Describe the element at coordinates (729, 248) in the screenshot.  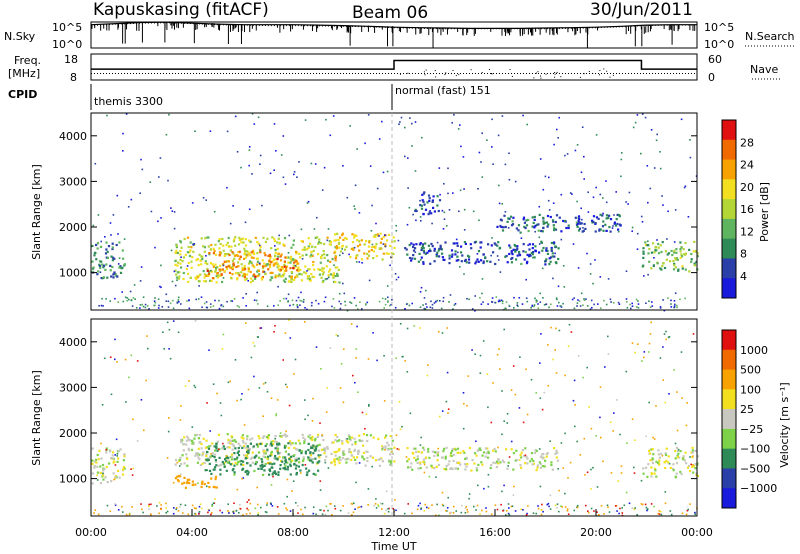
I see `power-colorbar-swatch` at that location.